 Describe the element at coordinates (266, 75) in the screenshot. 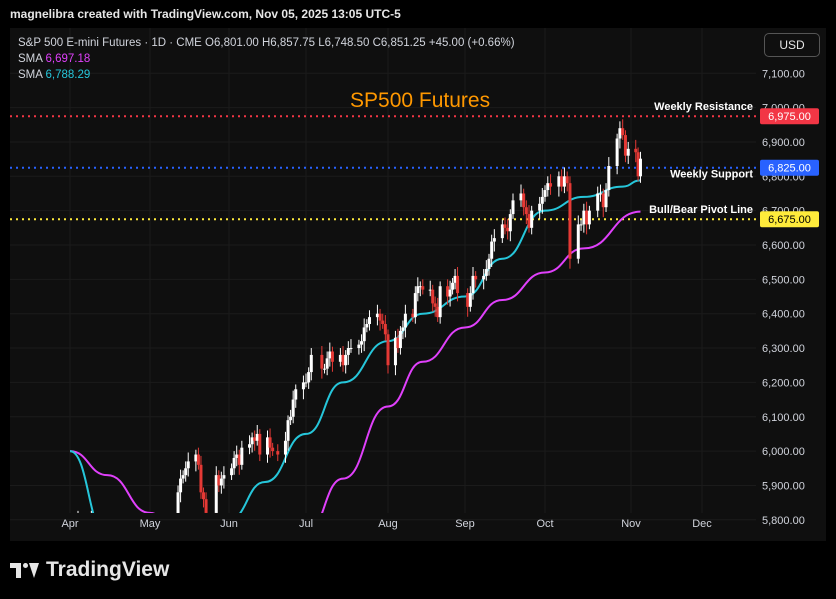

I see `legend-row-sma-fast: SMA 6,788.29` at that location.